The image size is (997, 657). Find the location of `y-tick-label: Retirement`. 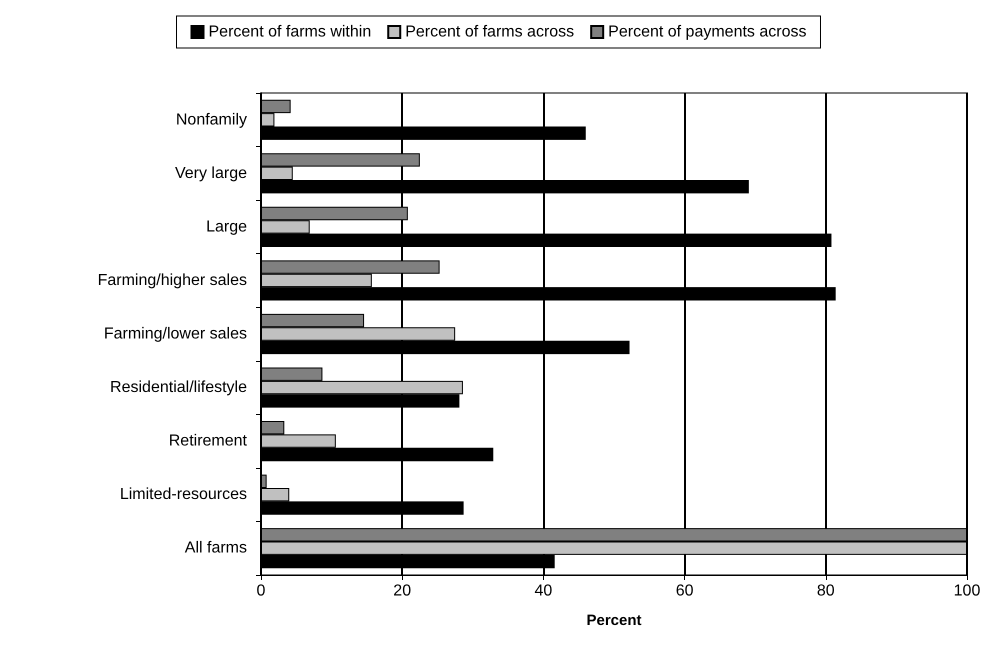

y-tick-label: Retirement is located at coordinates (208, 441).